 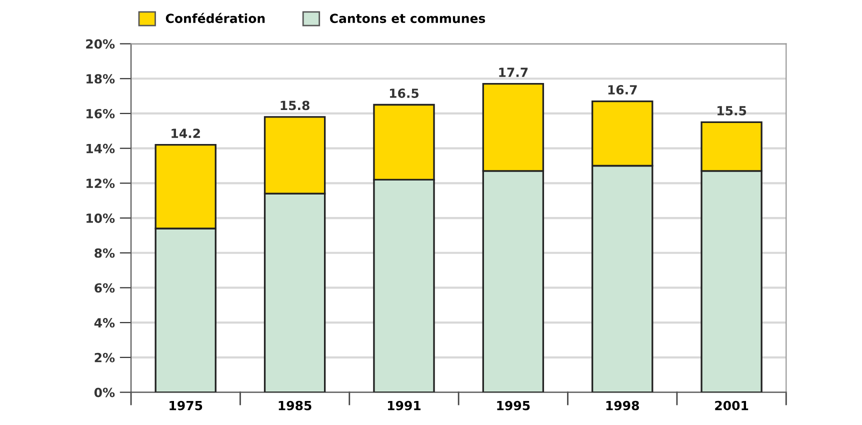 What do you see at coordinates (104, 357) in the screenshot?
I see `y-tick-label: 2%` at bounding box center [104, 357].